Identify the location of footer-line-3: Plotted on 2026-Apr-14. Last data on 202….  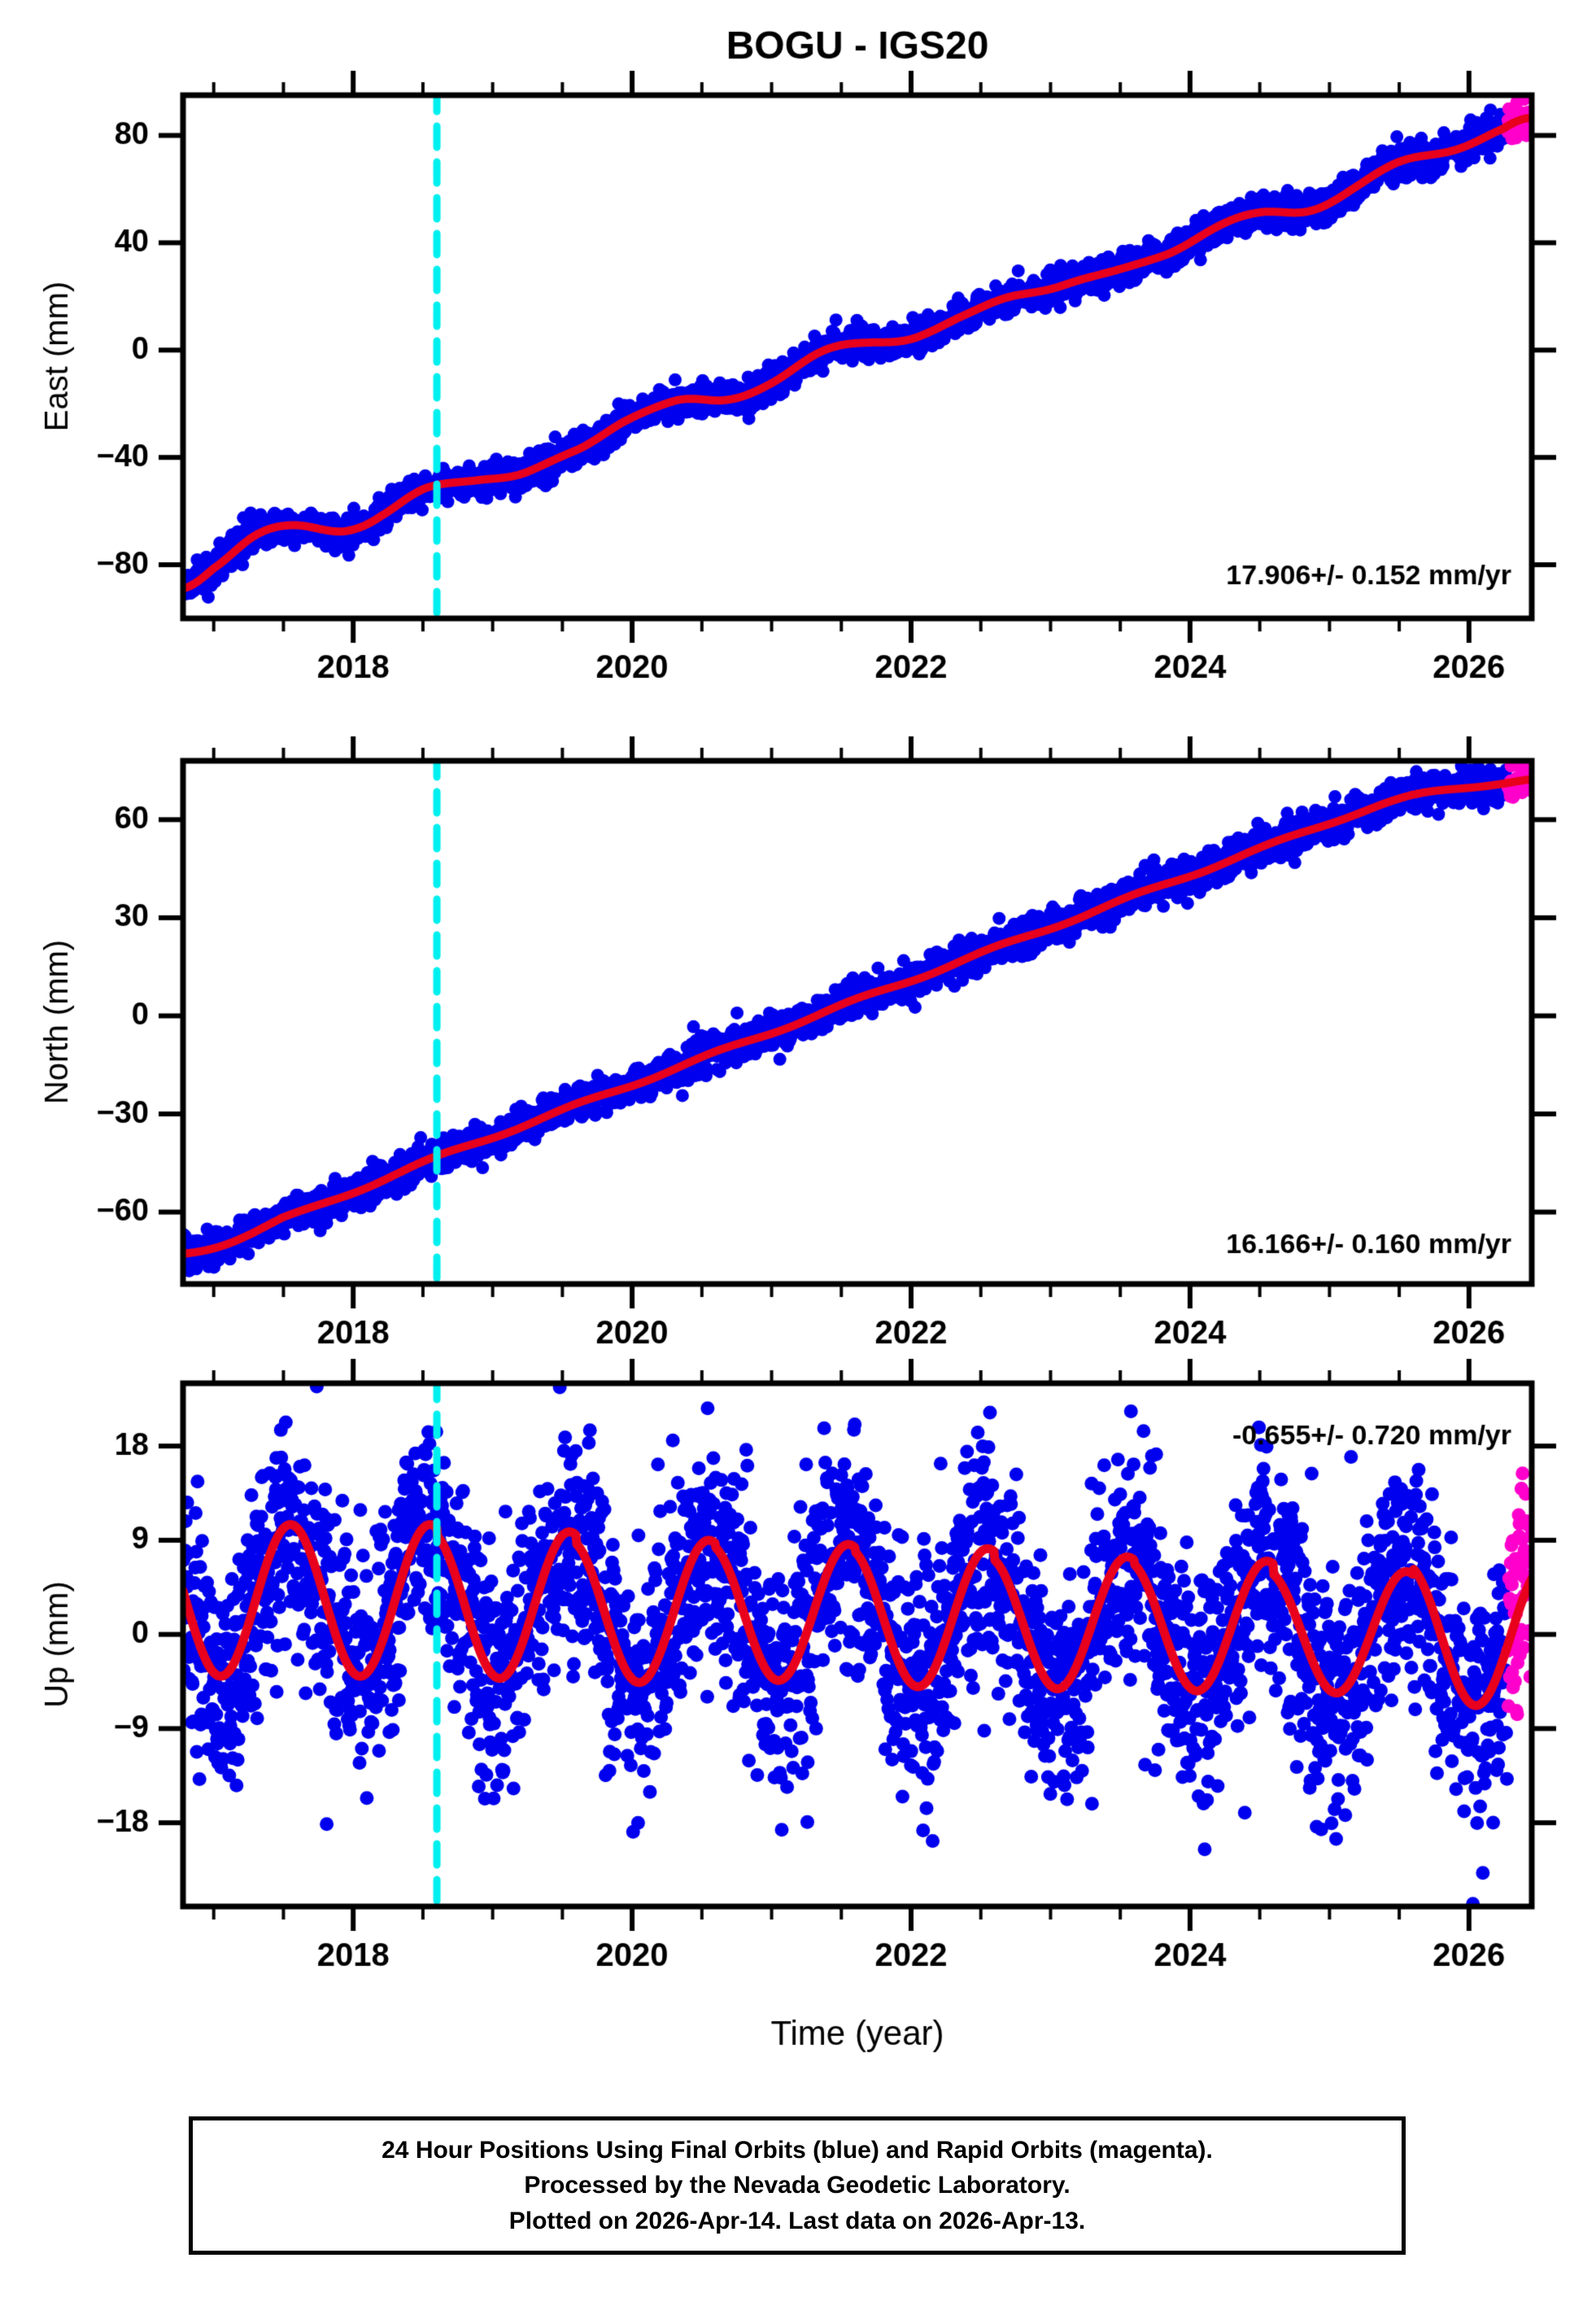
(797, 2220).